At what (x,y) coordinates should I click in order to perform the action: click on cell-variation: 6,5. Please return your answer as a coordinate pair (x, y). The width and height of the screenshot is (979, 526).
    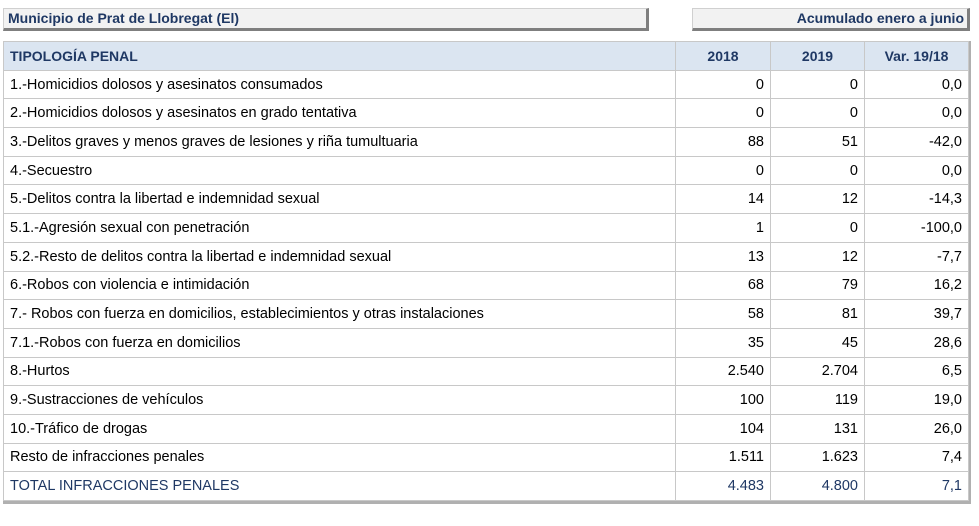
    Looking at the image, I should click on (916, 371).